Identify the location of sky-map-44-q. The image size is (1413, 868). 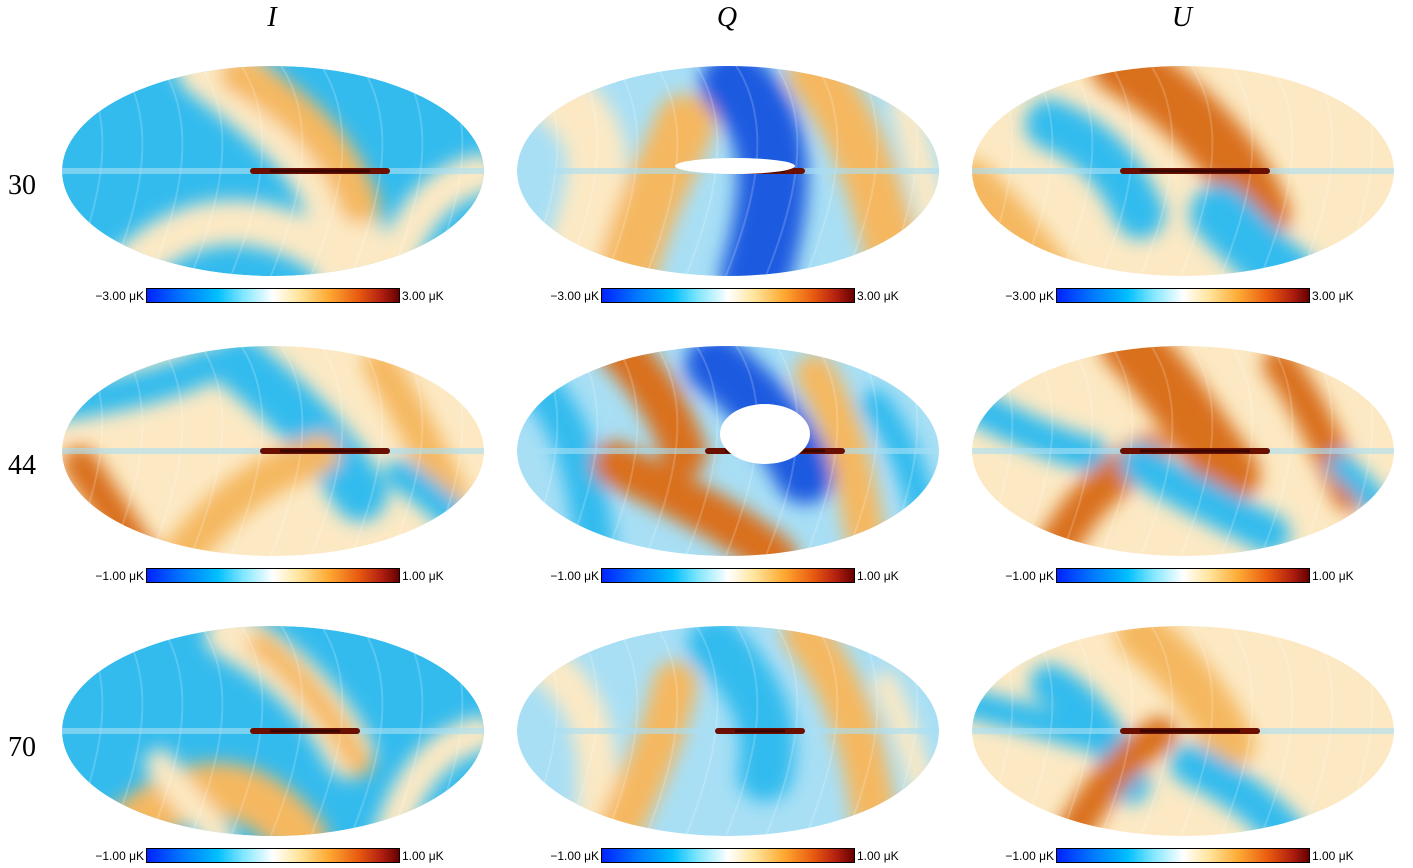
(728, 451).